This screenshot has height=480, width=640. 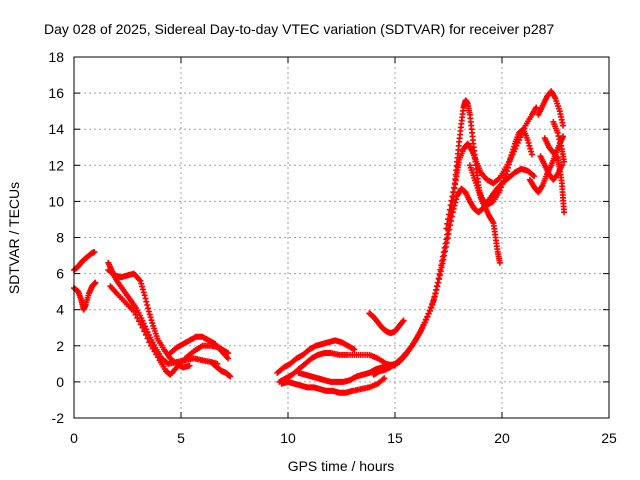 I want to click on series-arc18, so click(x=554, y=175).